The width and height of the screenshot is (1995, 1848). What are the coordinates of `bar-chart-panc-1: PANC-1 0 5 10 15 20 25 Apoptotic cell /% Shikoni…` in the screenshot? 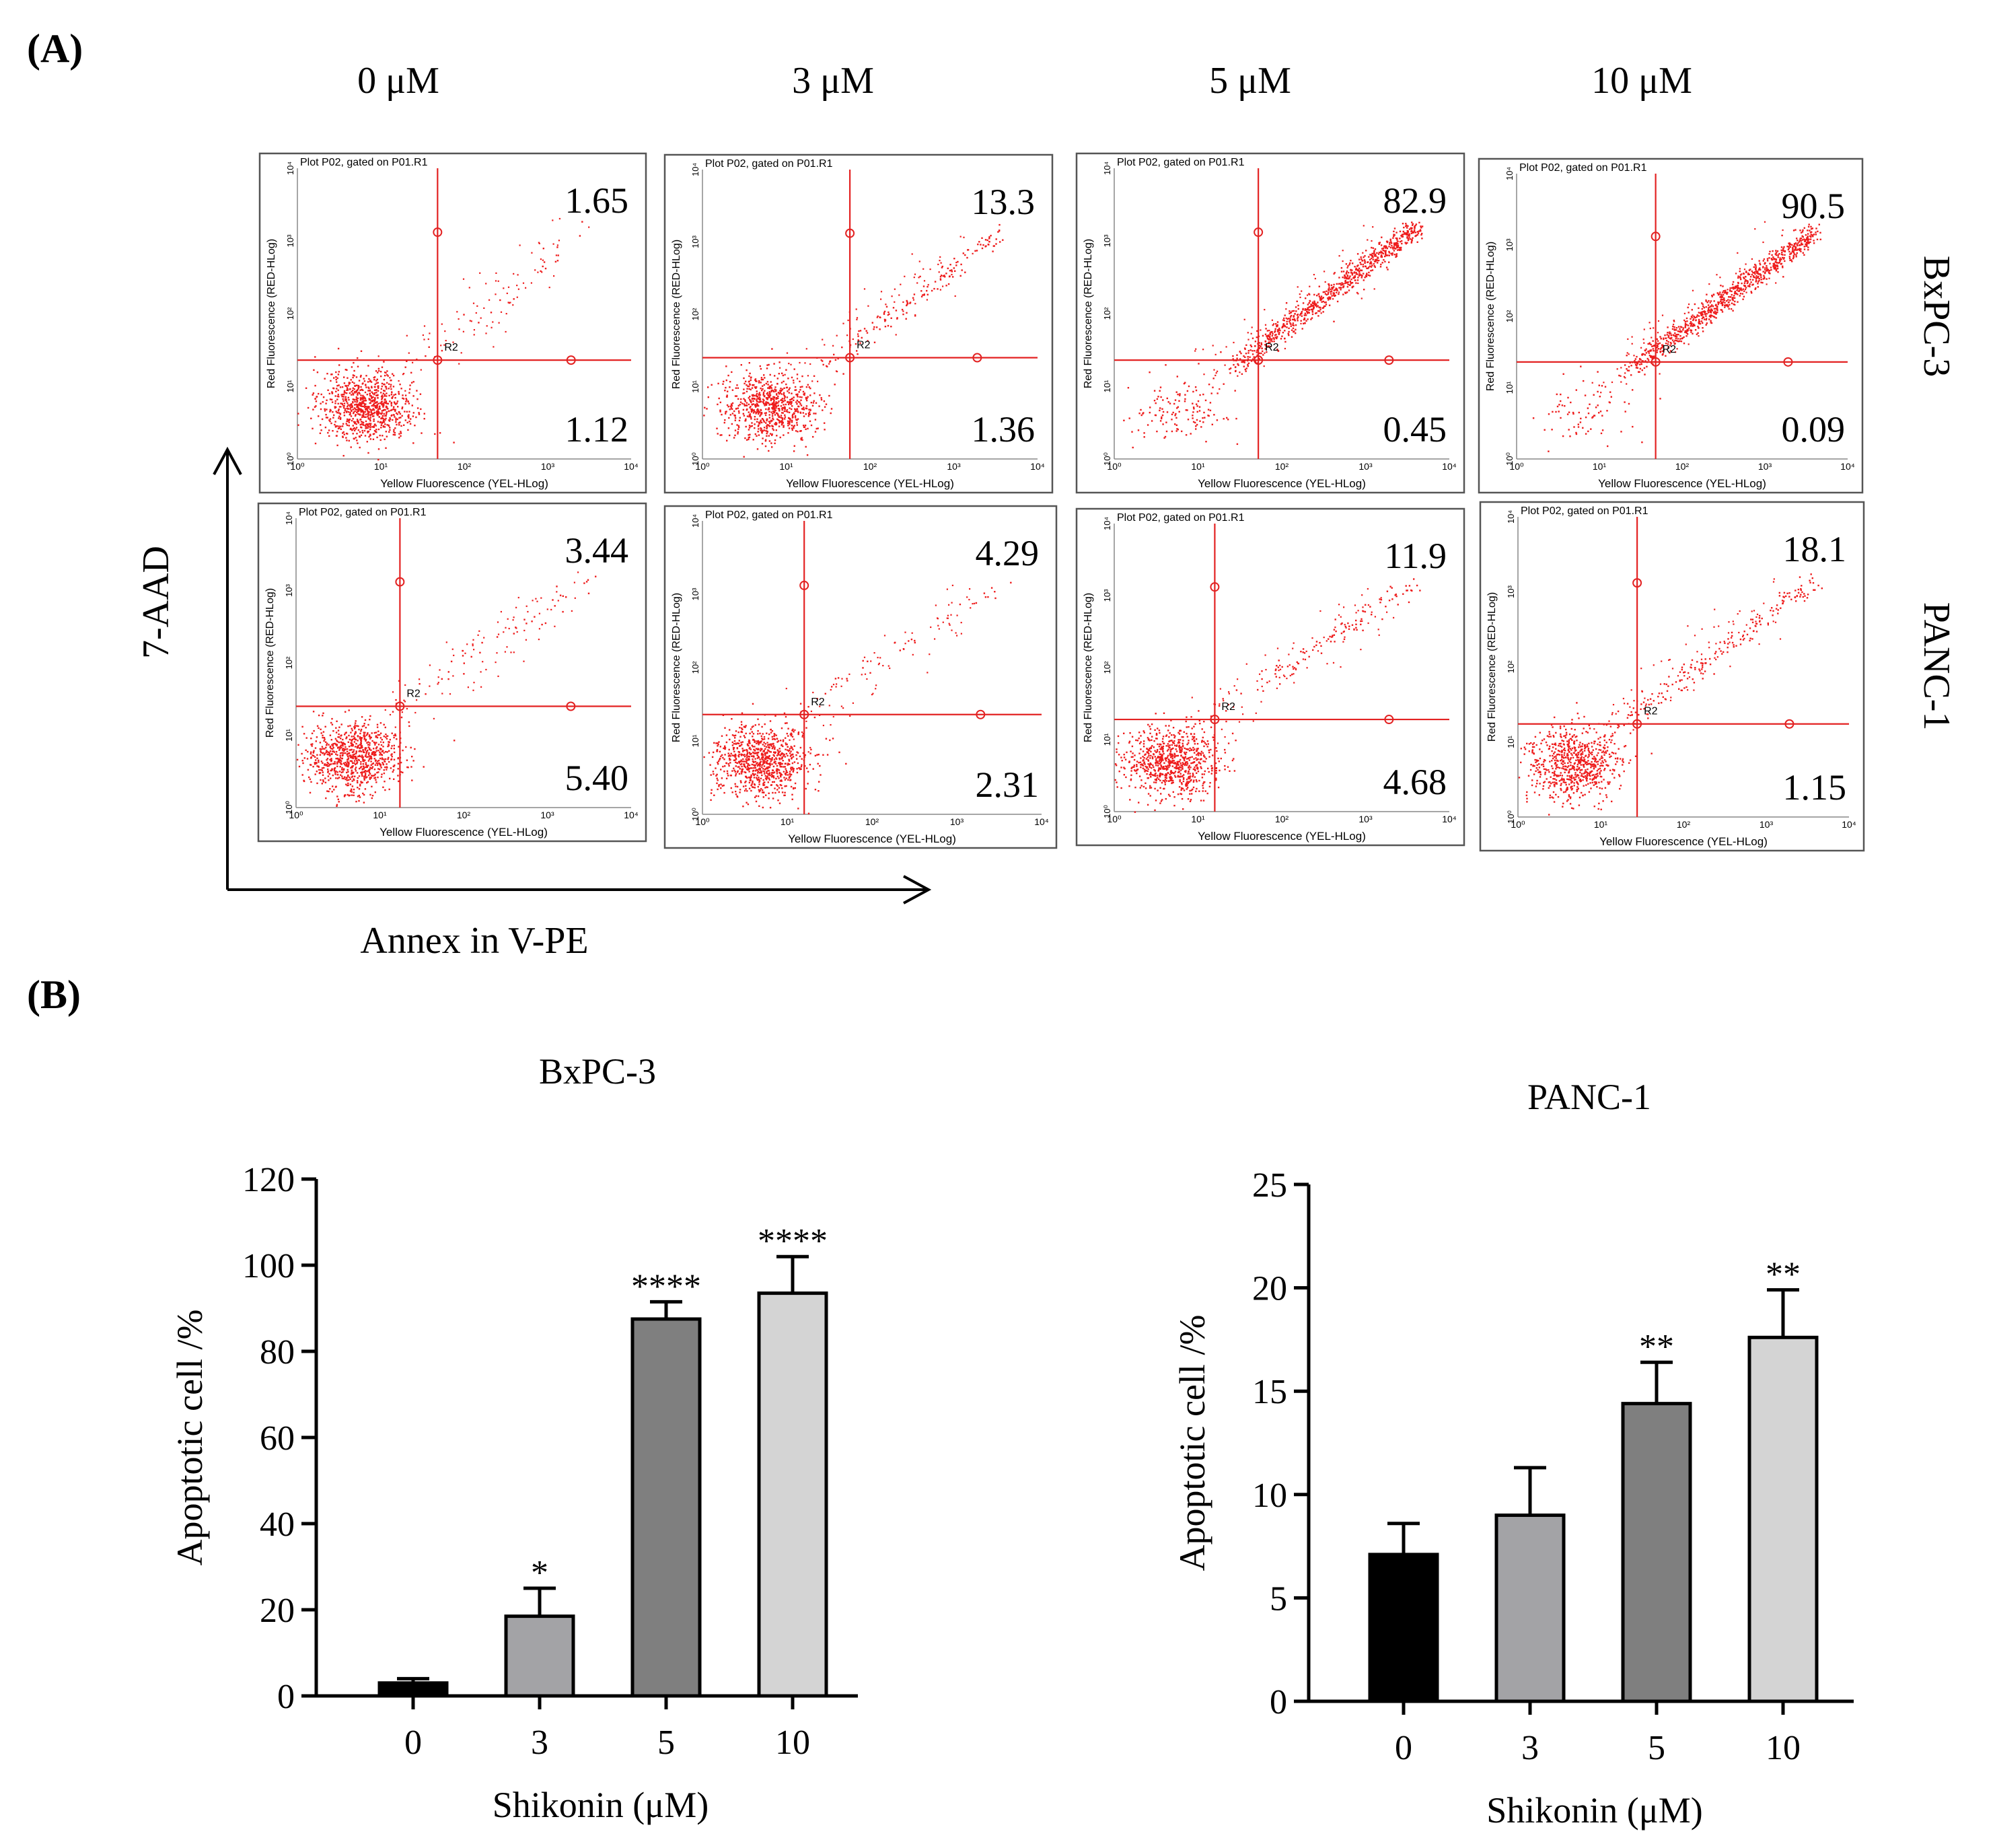 It's located at (1513, 1454).